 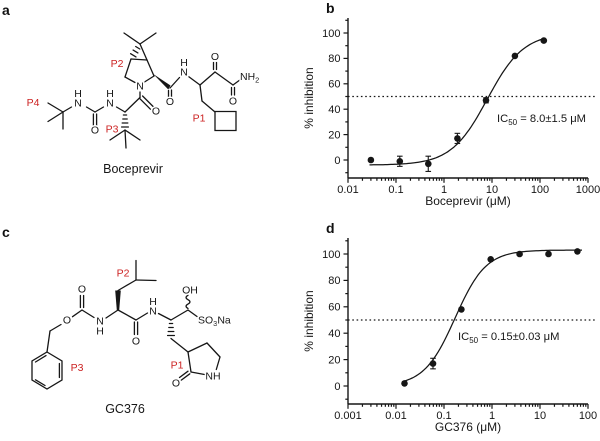 I want to click on boceprevir-site-labels: P2 P4 P3 P1, so click(x=116, y=97).